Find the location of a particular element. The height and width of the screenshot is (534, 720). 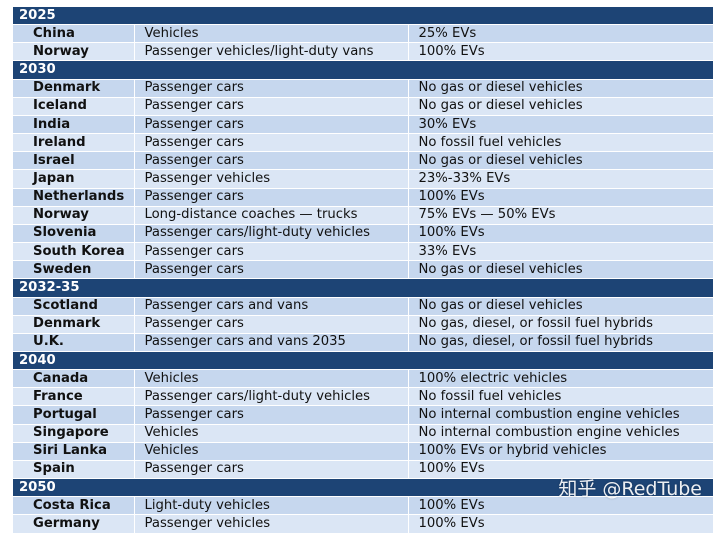

vehicle-type-cell: Passenger vehicles/light-duty vans is located at coordinates (271, 52).